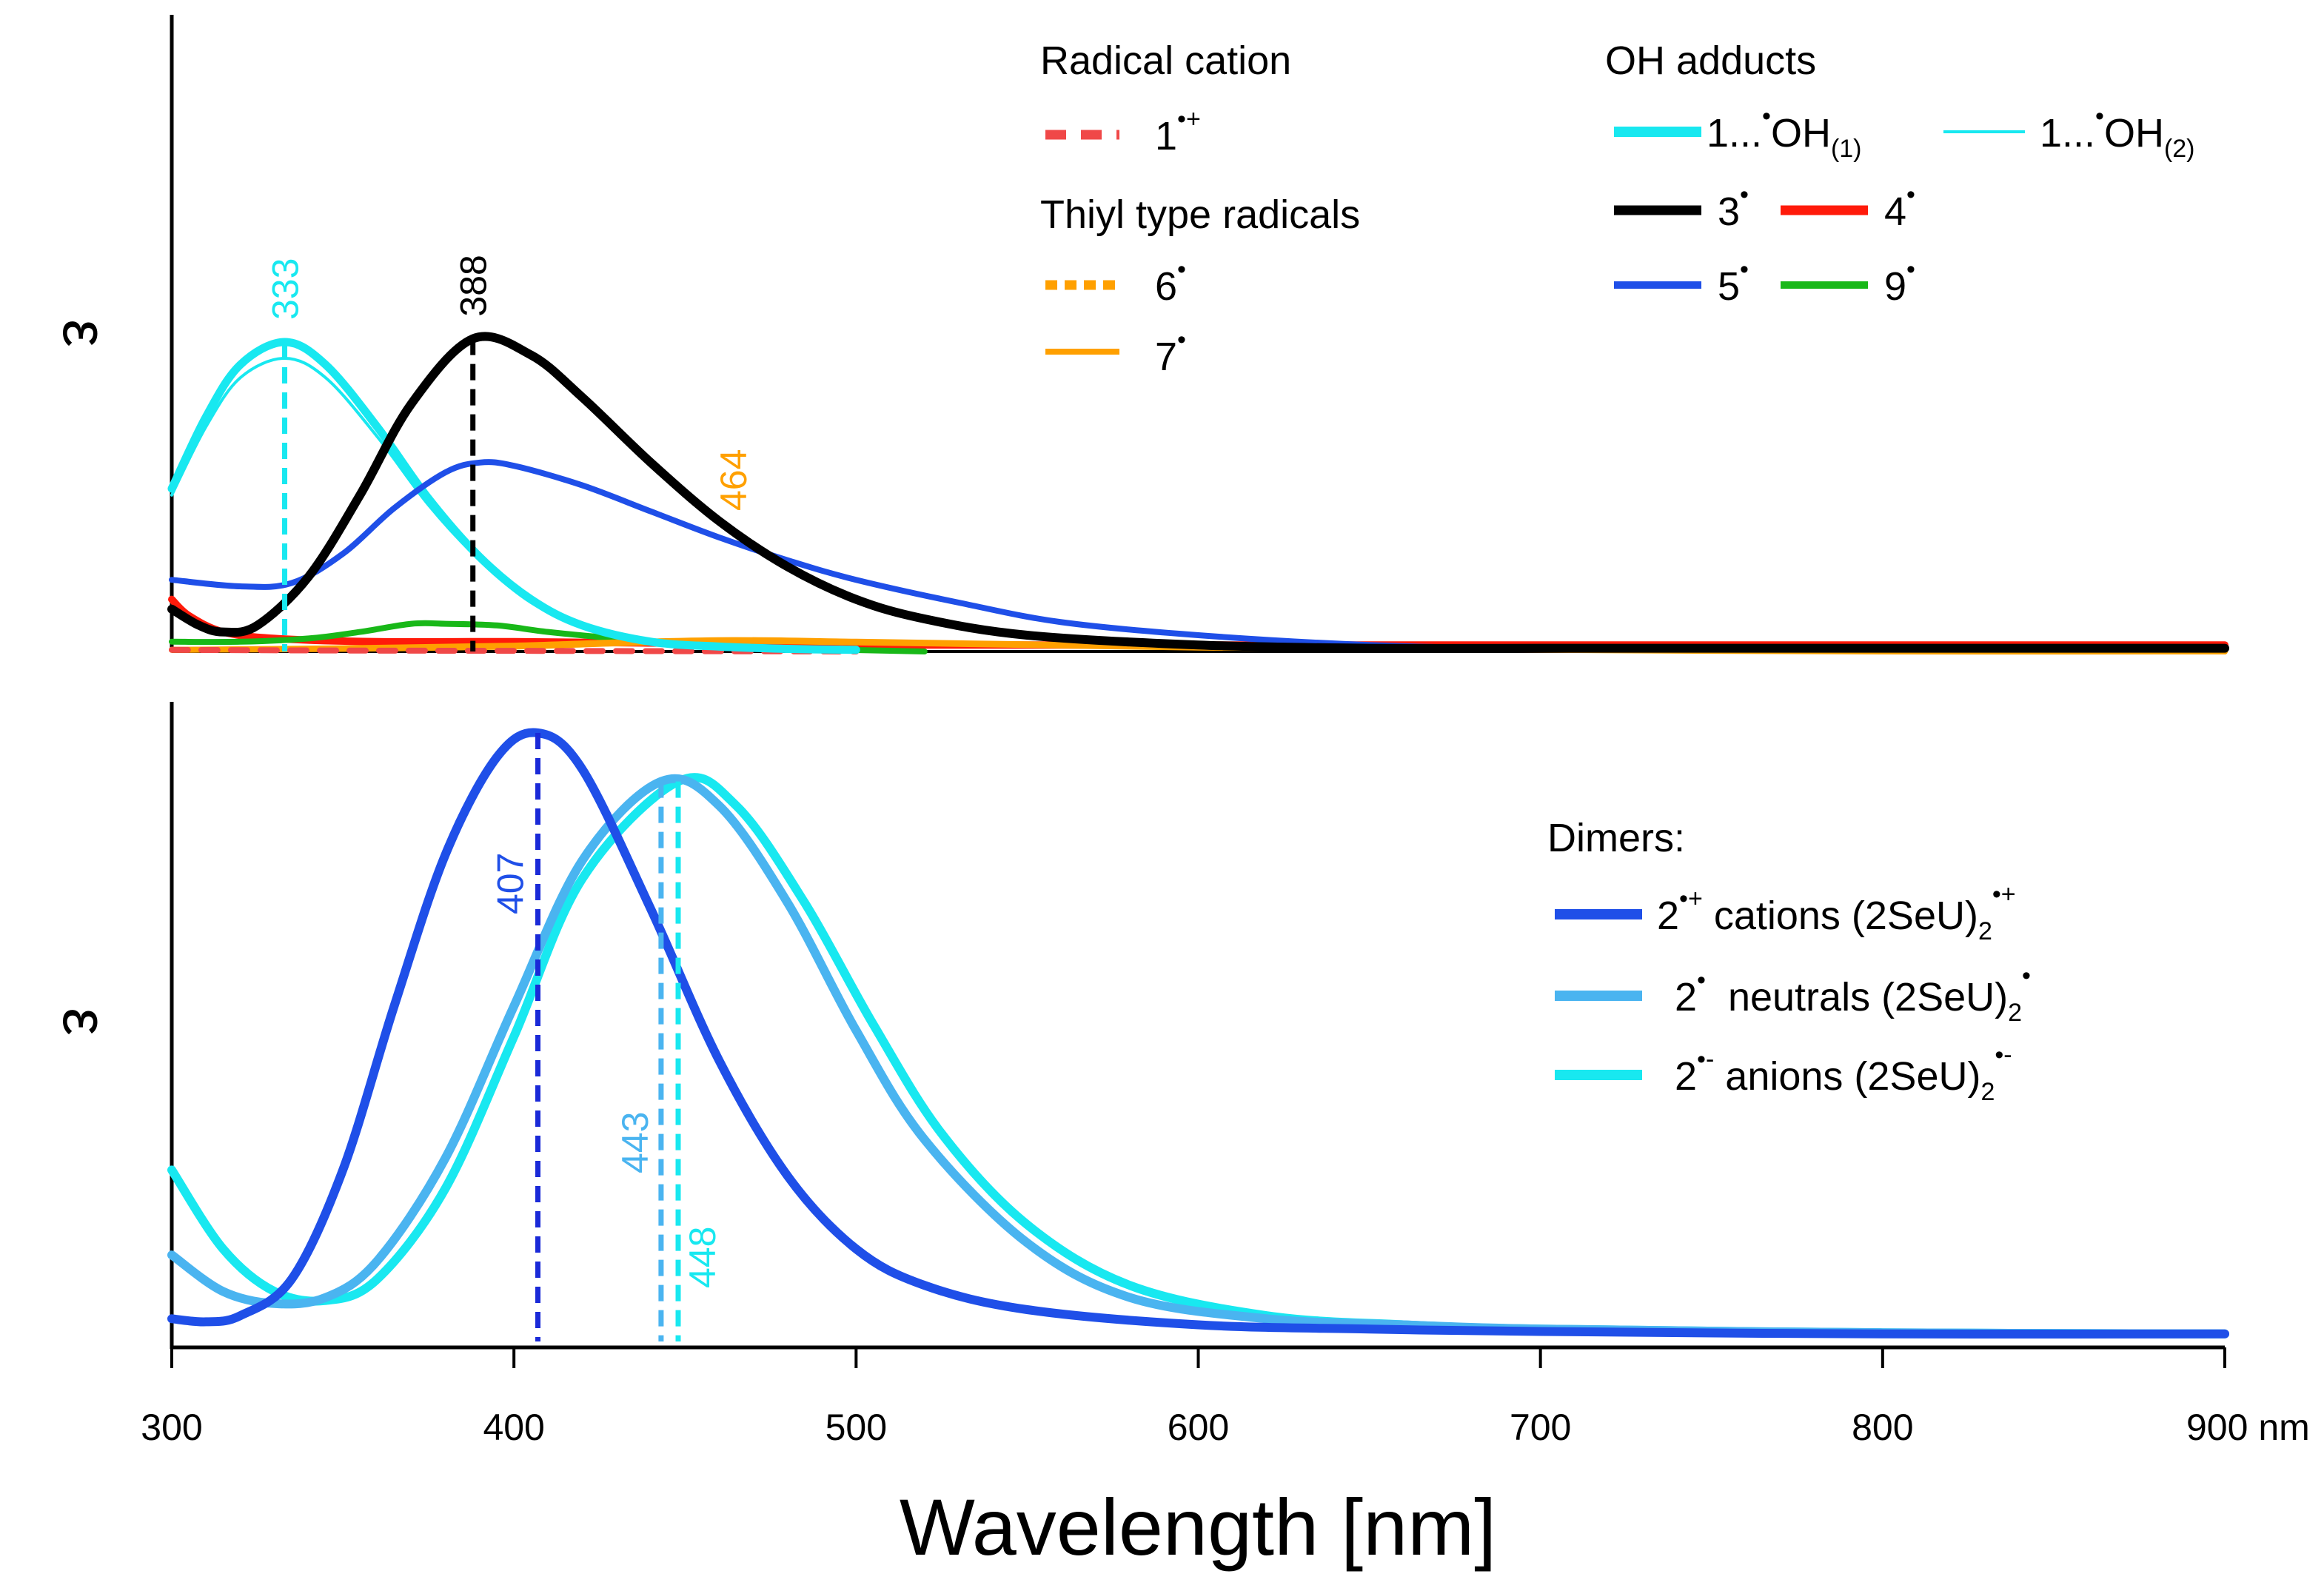 The width and height of the screenshot is (2324, 1588). I want to click on x-tick-label-600: 600, so click(1198, 1427).